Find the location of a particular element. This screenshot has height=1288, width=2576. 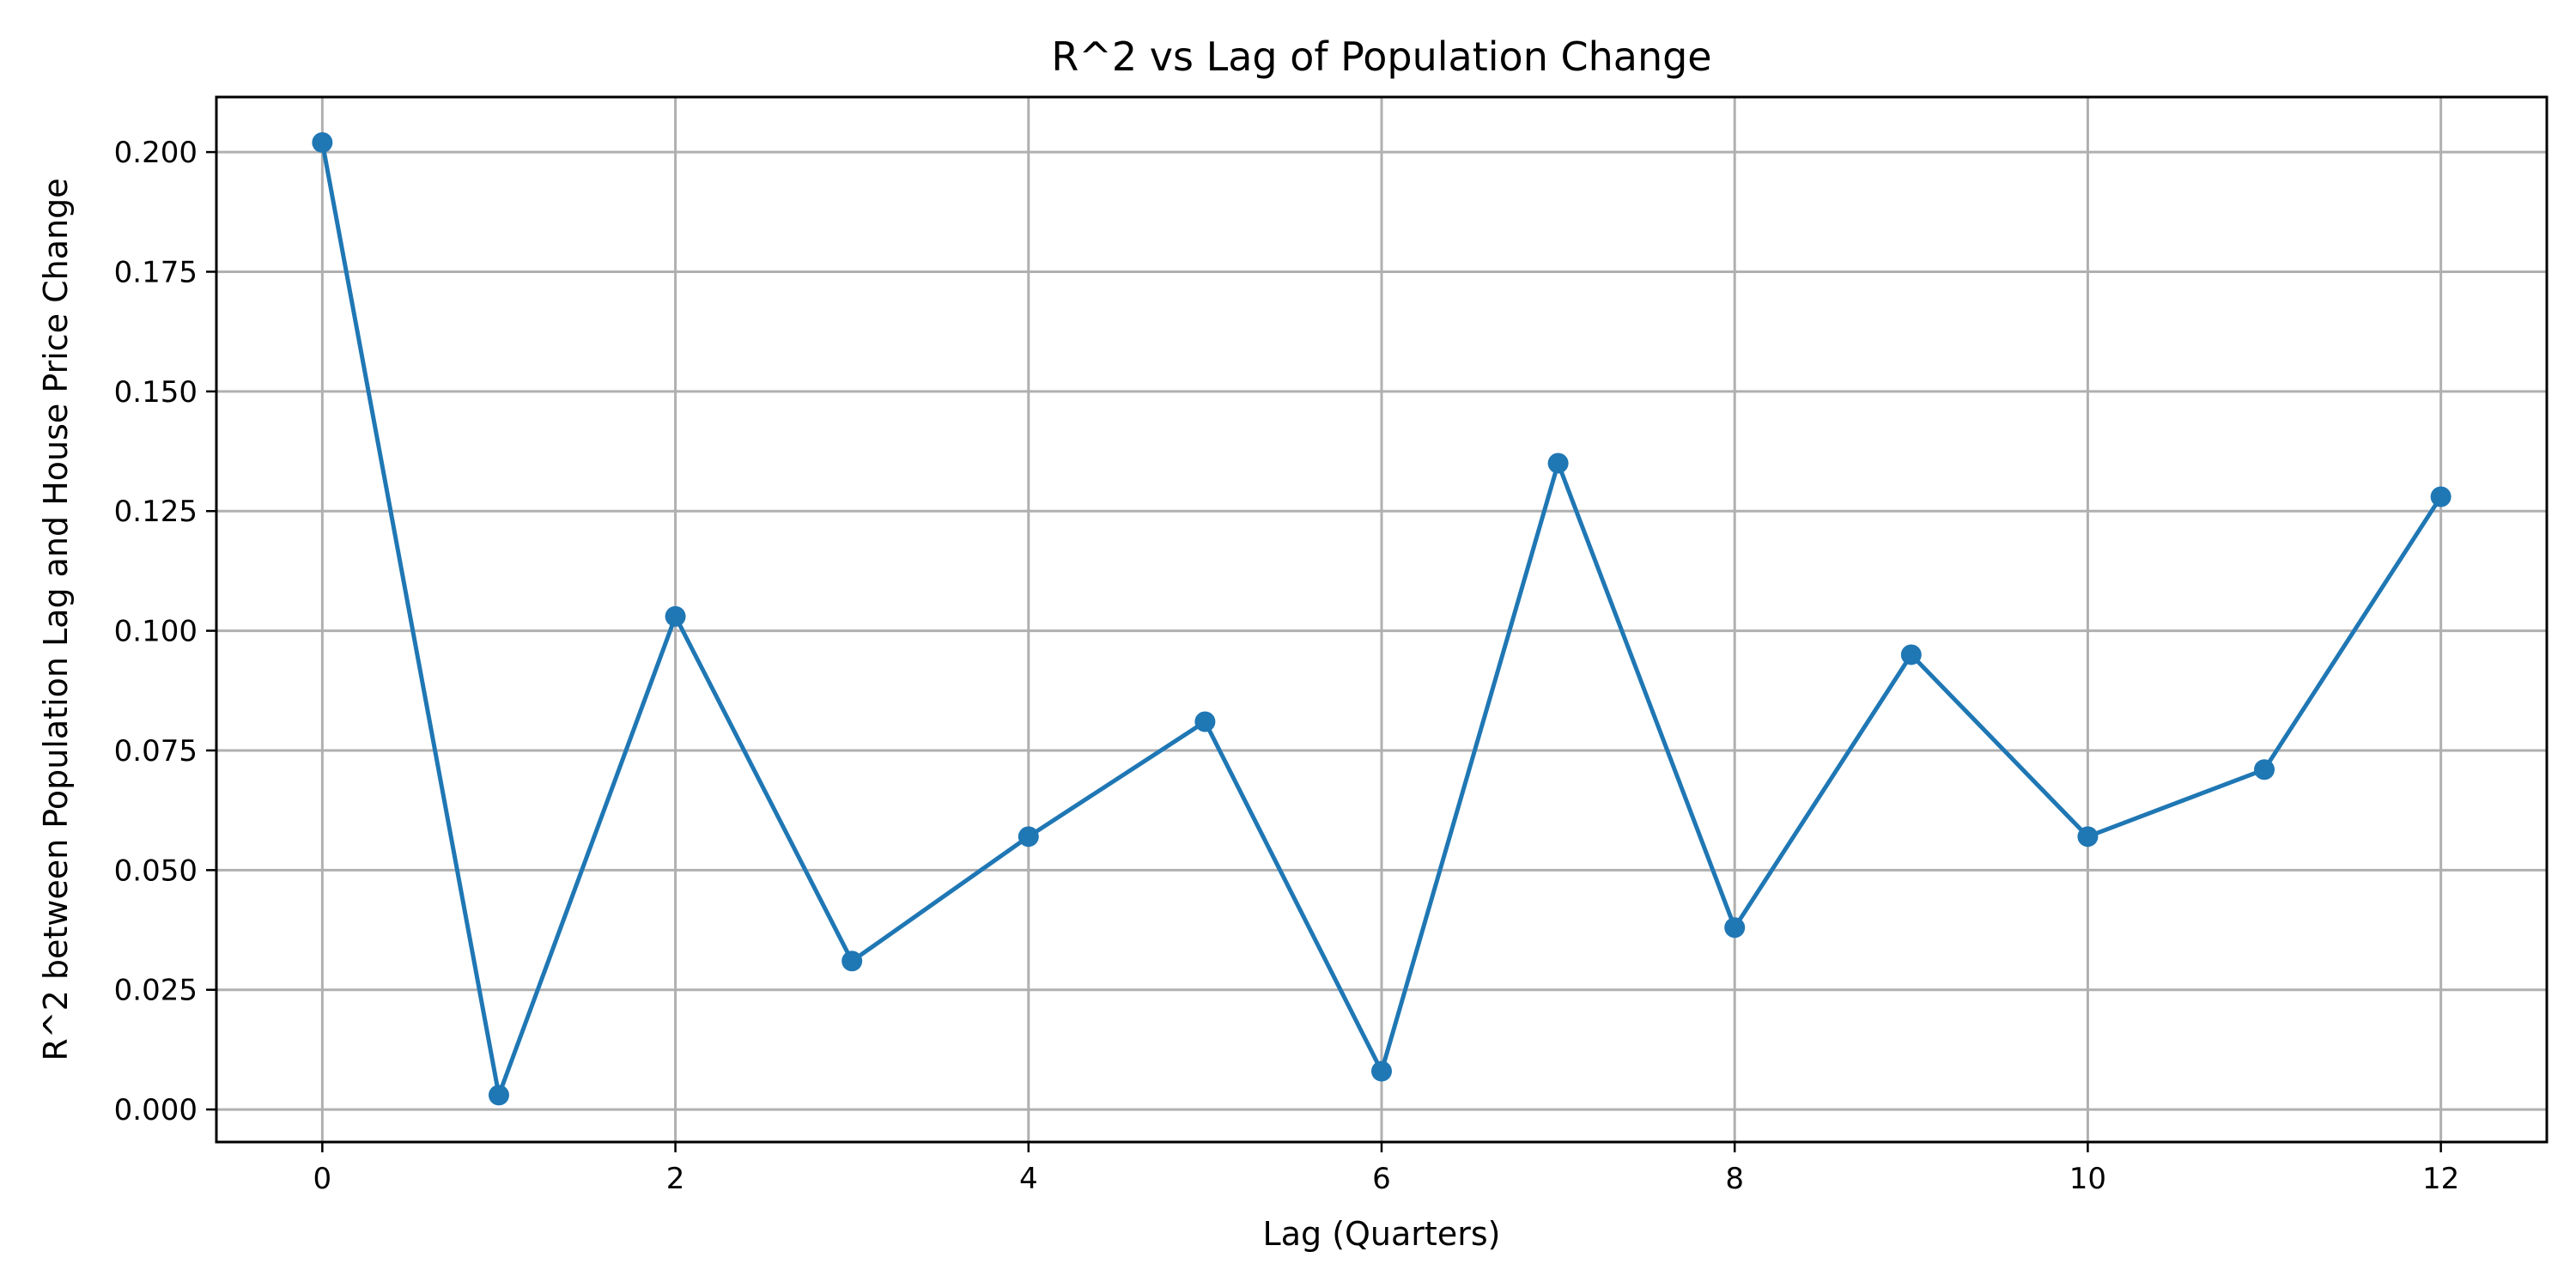

x-tick-label: 2 is located at coordinates (675, 1179).